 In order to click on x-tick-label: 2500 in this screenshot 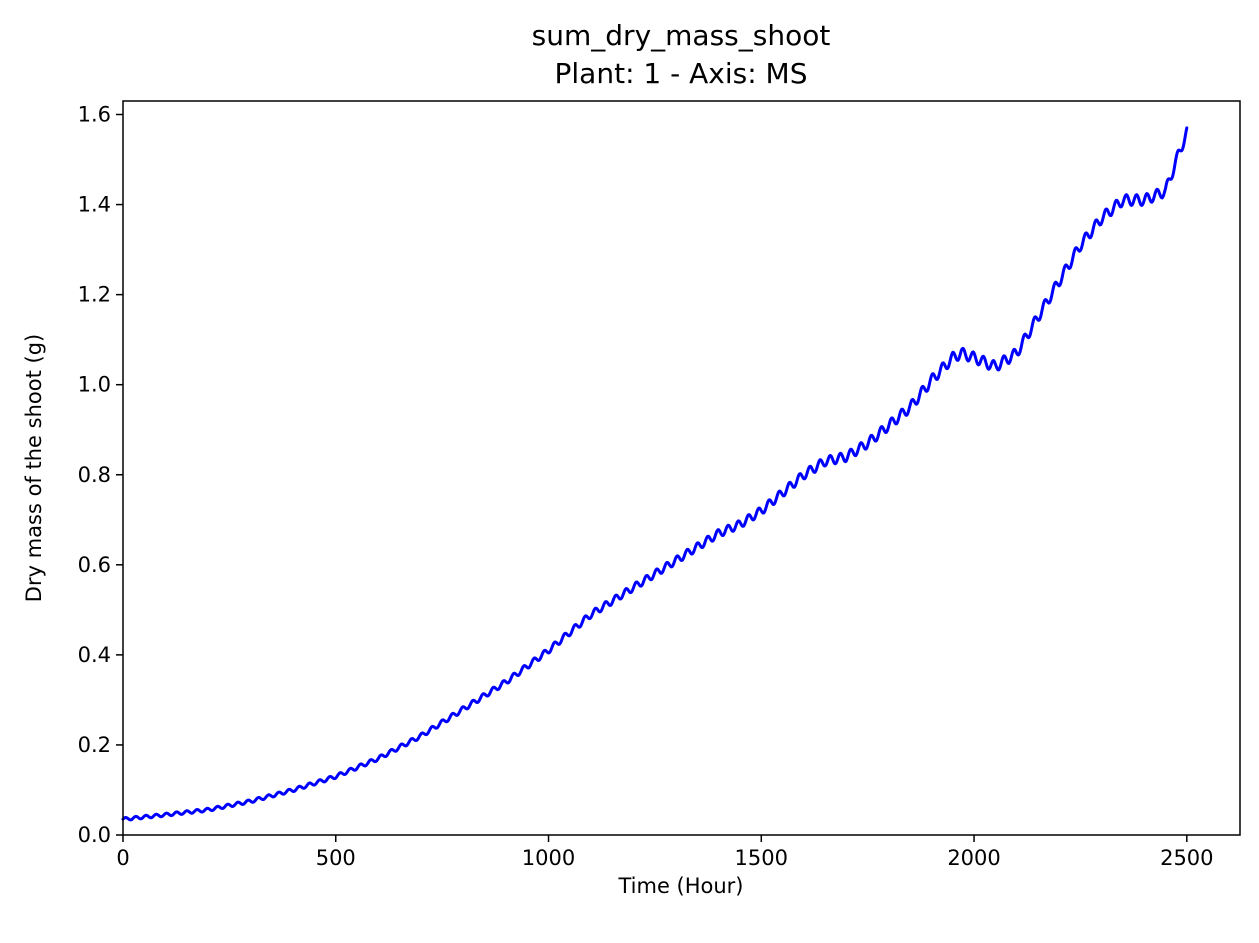, I will do `click(1186, 858)`.